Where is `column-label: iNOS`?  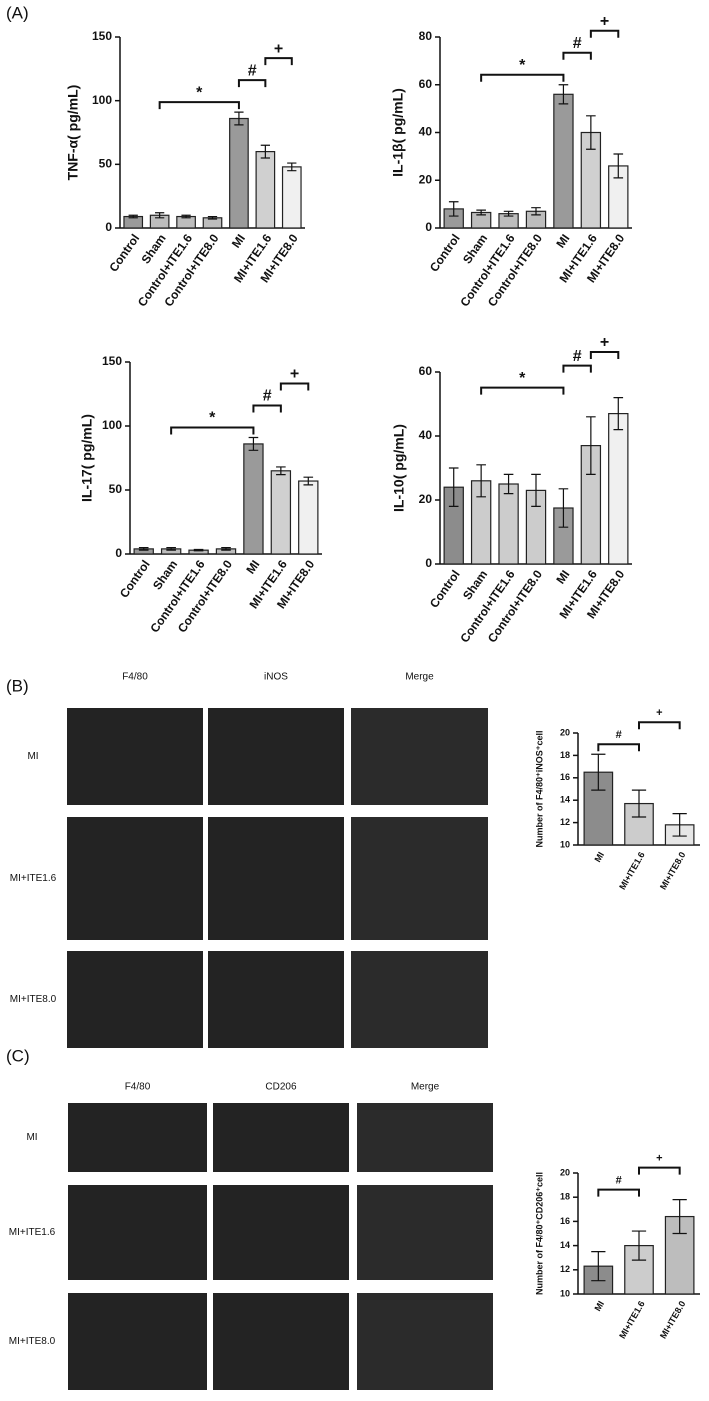 column-label: iNOS is located at coordinates (276, 677).